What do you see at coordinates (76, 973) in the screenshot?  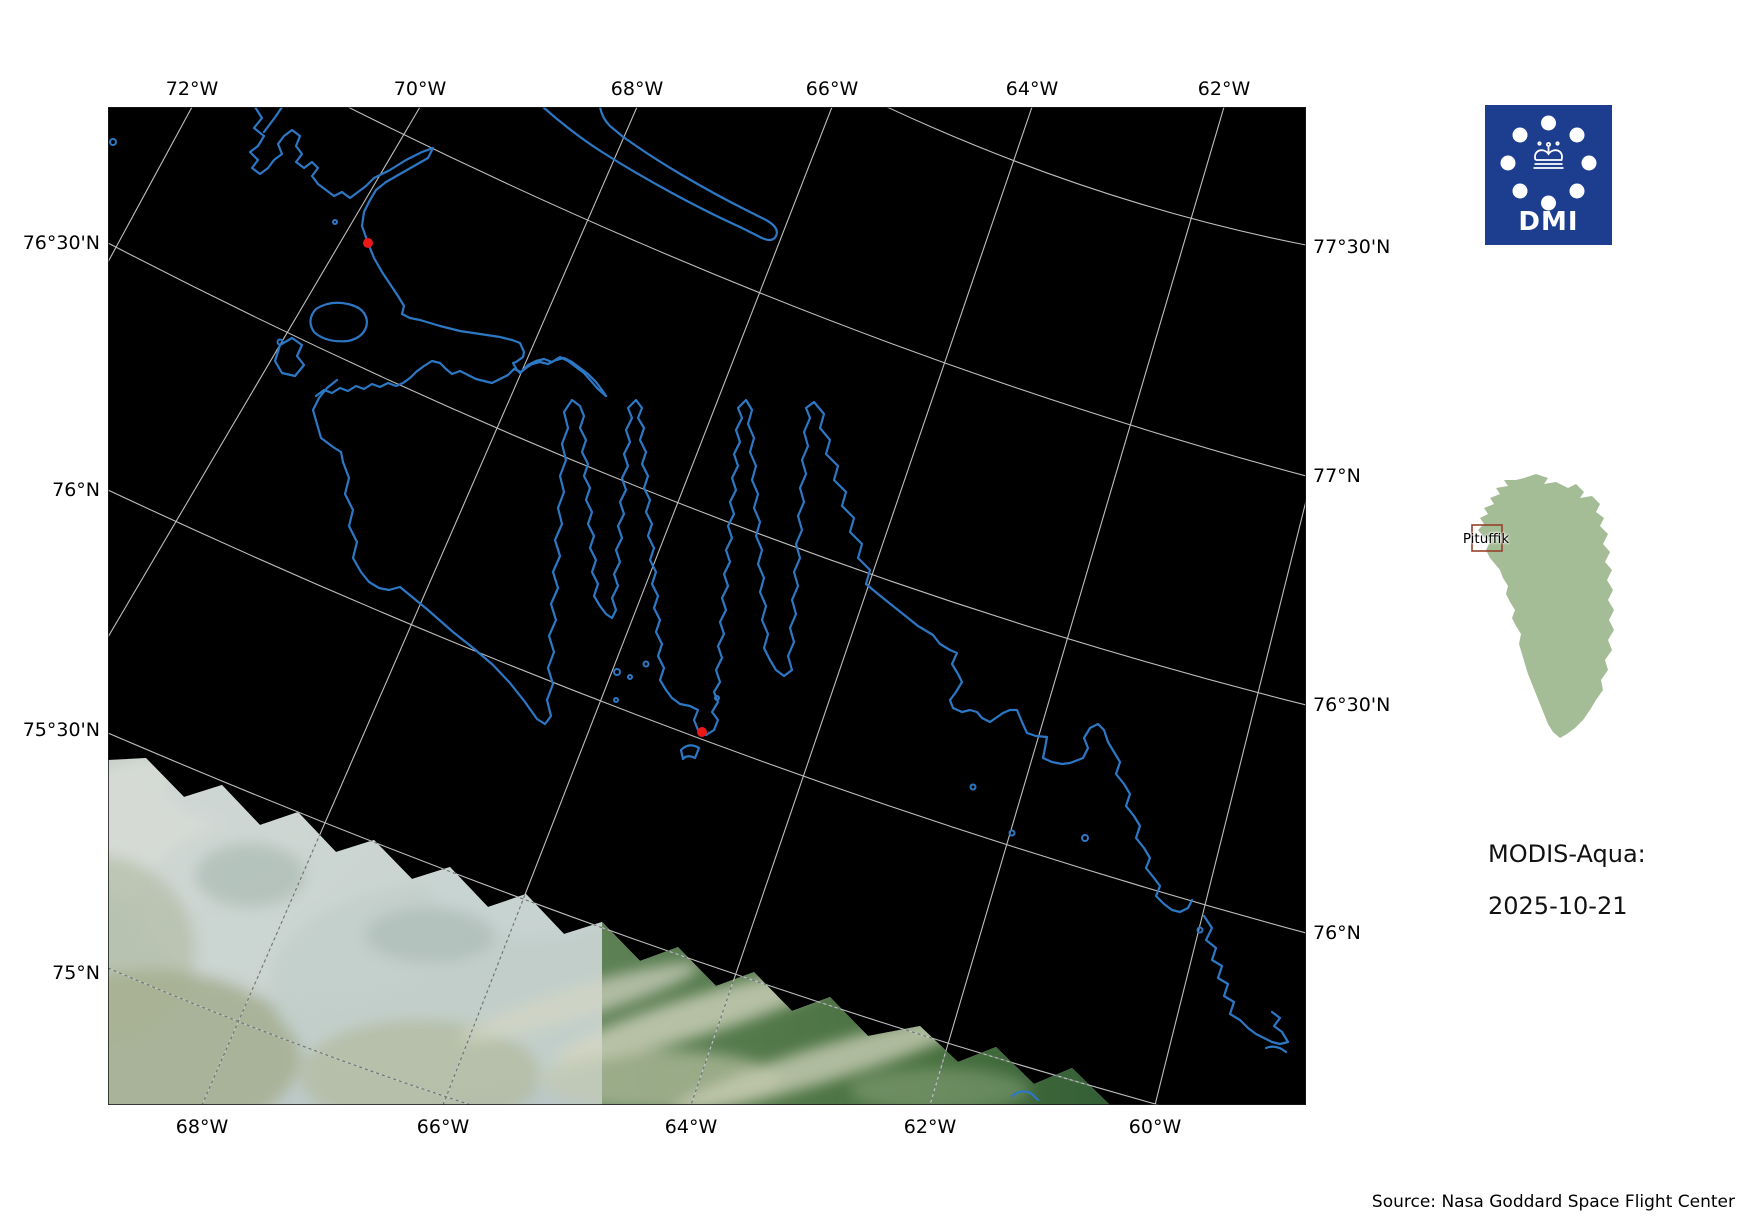 I see `axis-left-label: 75°N` at bounding box center [76, 973].